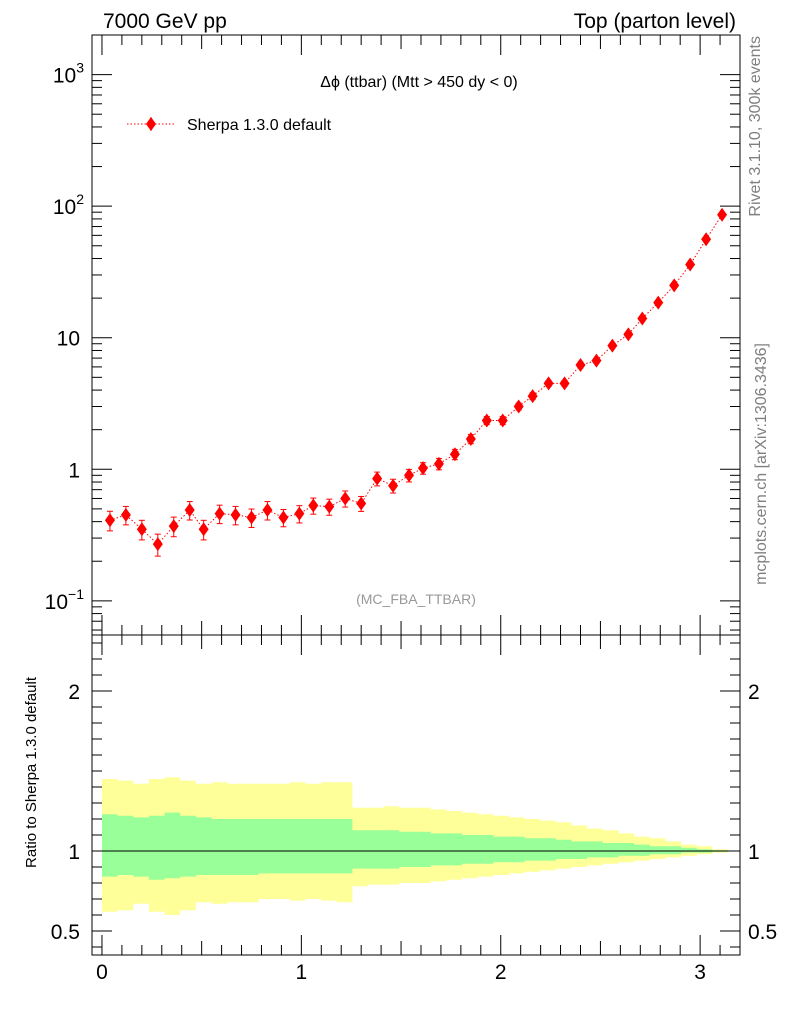  What do you see at coordinates (259, 125) in the screenshot?
I see `legend-entry: Sherpa 1.3.0 default` at bounding box center [259, 125].